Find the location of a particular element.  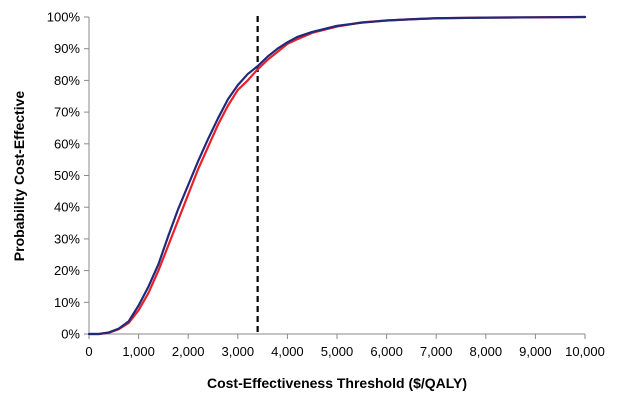

y-tick-label: 80% is located at coordinates (67, 80).